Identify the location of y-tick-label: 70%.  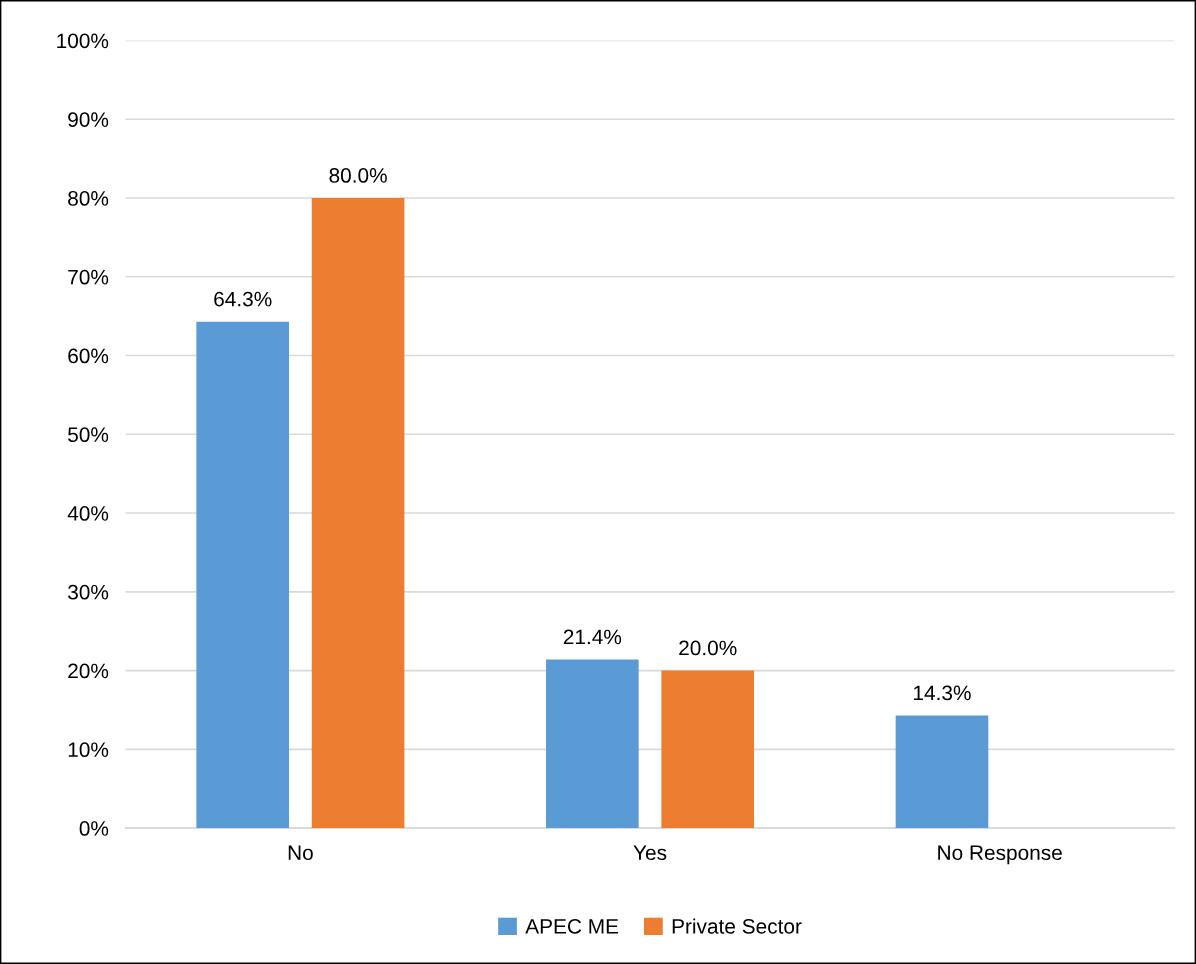
(88, 277).